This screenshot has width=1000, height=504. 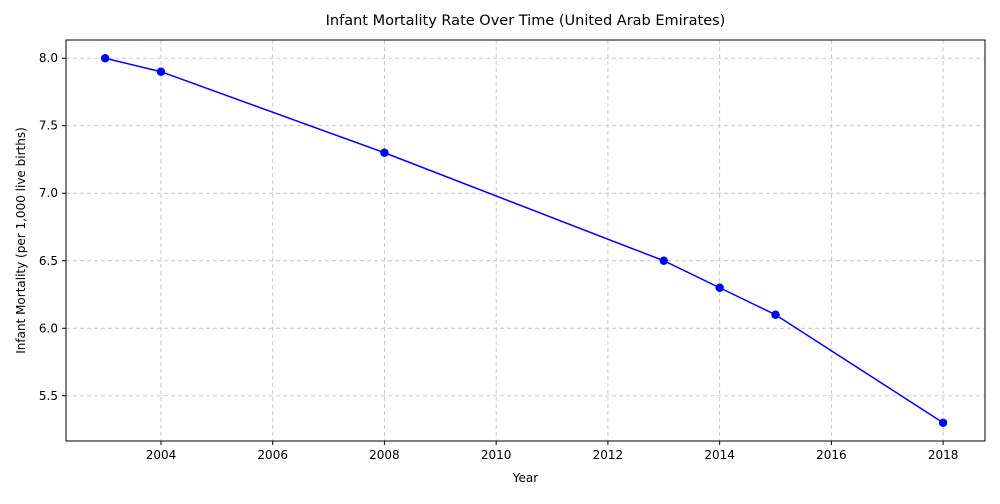 I want to click on x-tick-label: 2016, so click(x=831, y=455).